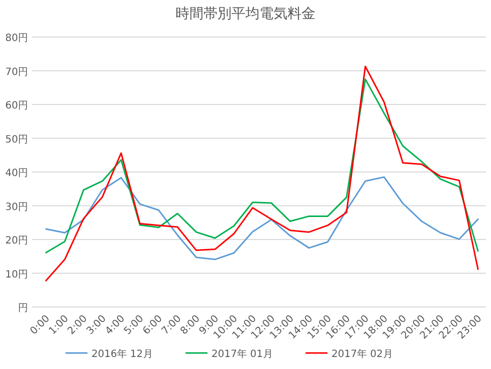 The image size is (491, 369). What do you see at coordinates (16, 207) in the screenshot?
I see `y-tick-label: 30円` at bounding box center [16, 207].